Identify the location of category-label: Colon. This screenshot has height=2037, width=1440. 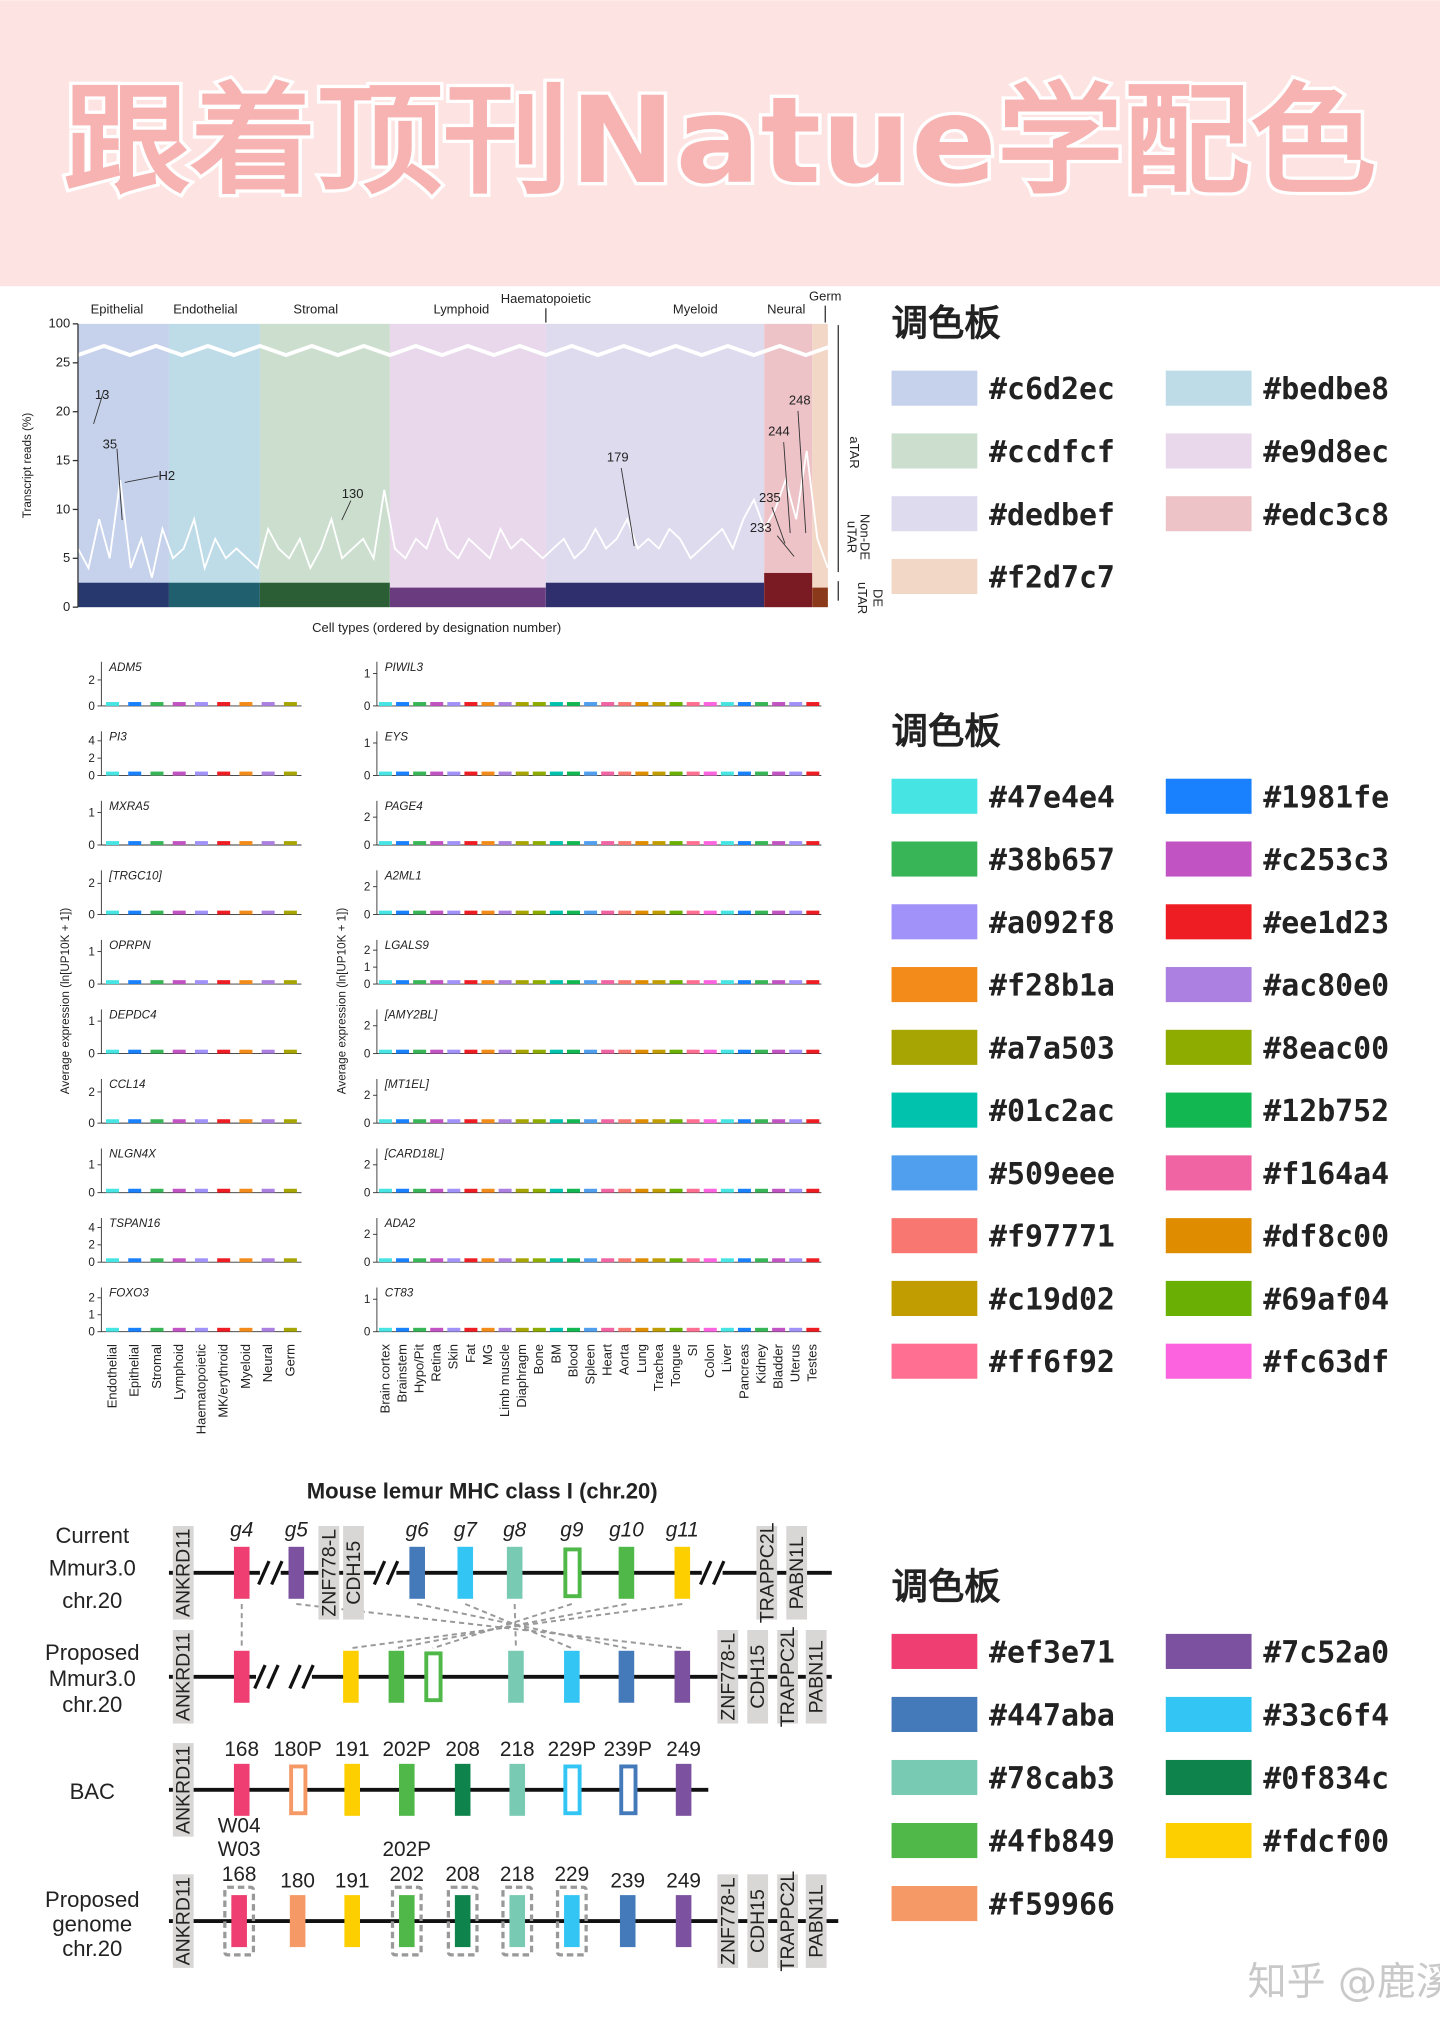
(709, 1361).